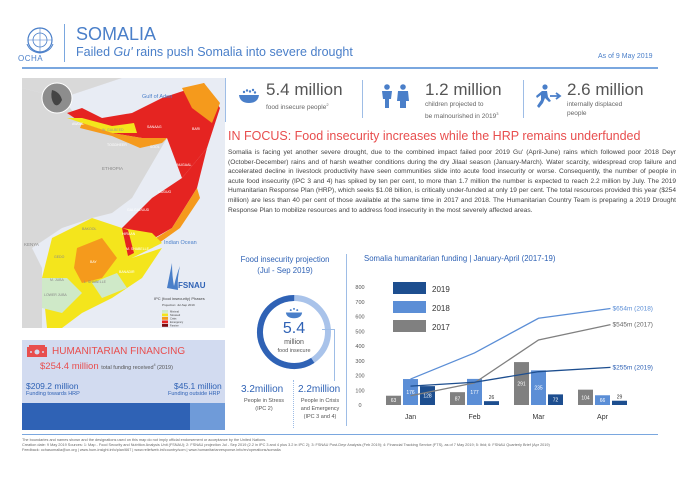  I want to click on cumulative-line-2019, so click(510, 376).